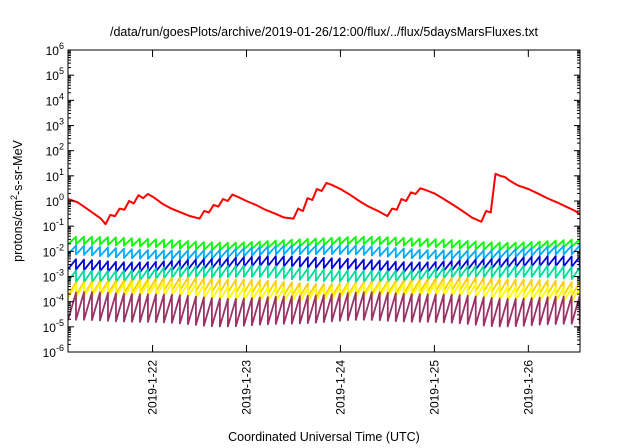 This screenshot has height=448, width=640. I want to click on x-axis-label: Coordinated Universal Time (UTC), so click(324, 437).